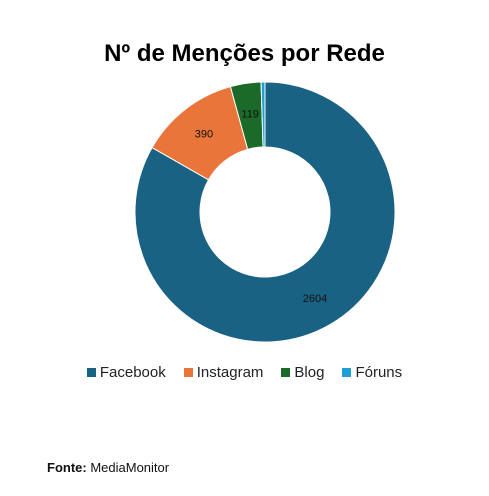 This screenshot has height=496, width=489. I want to click on legend-item-facebook: Facebook, so click(126, 372).